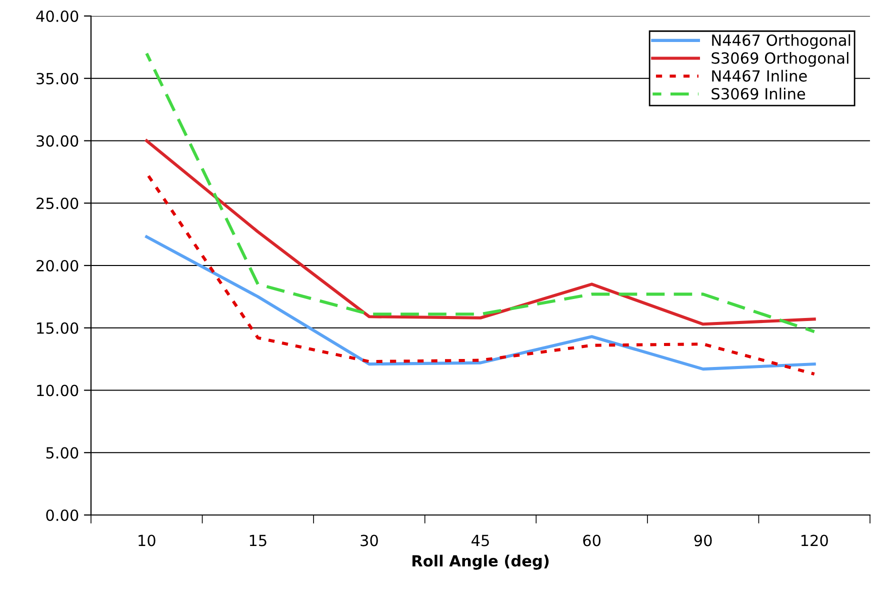 This screenshot has width=872, height=615. Describe the element at coordinates (62, 515) in the screenshot. I see `y-tick-label: 0.00` at that location.